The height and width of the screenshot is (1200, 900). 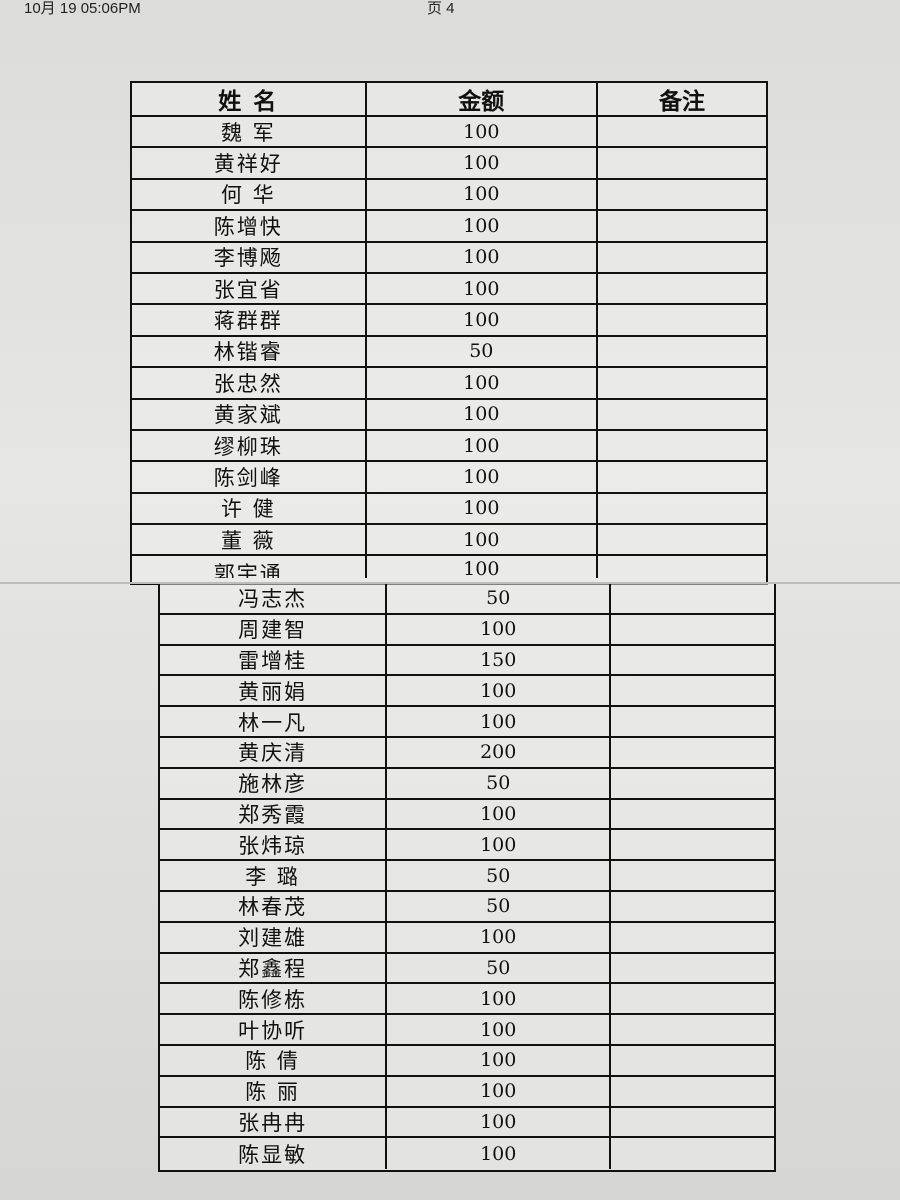 I want to click on table-row: 李博飏 100, so click(x=449, y=258).